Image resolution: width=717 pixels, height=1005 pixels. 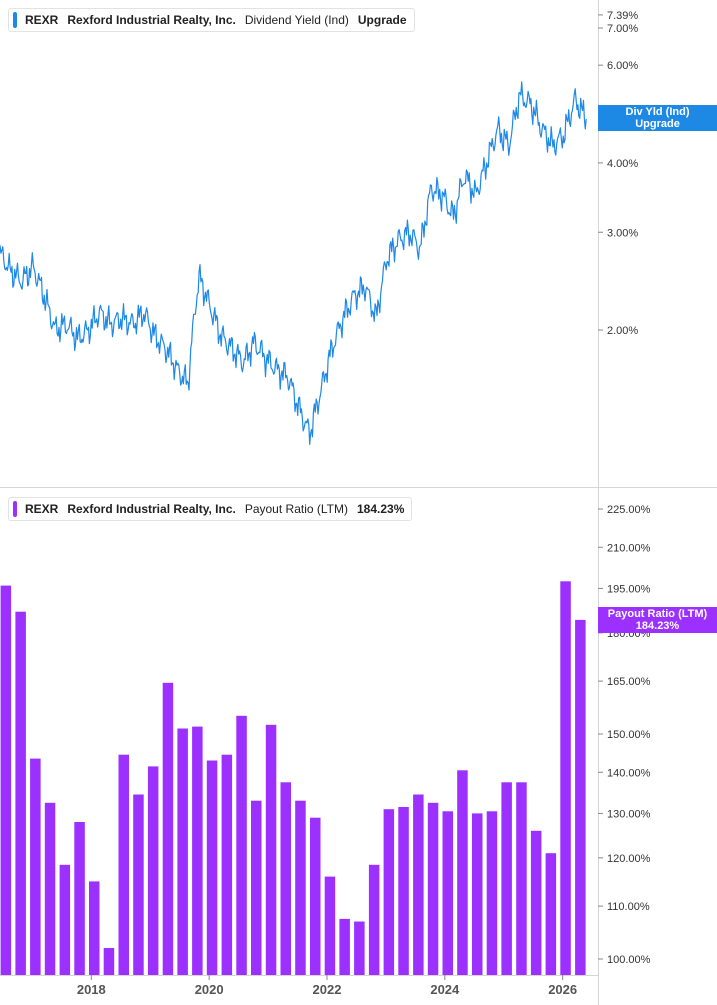 I want to click on tag-line-1: Div Yld (Ind), so click(x=657, y=112).